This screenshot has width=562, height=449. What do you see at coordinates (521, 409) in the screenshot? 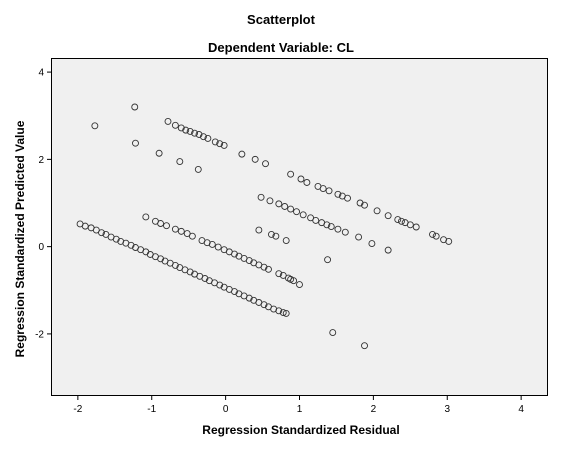
I see `x-tick-label: 4` at bounding box center [521, 409].